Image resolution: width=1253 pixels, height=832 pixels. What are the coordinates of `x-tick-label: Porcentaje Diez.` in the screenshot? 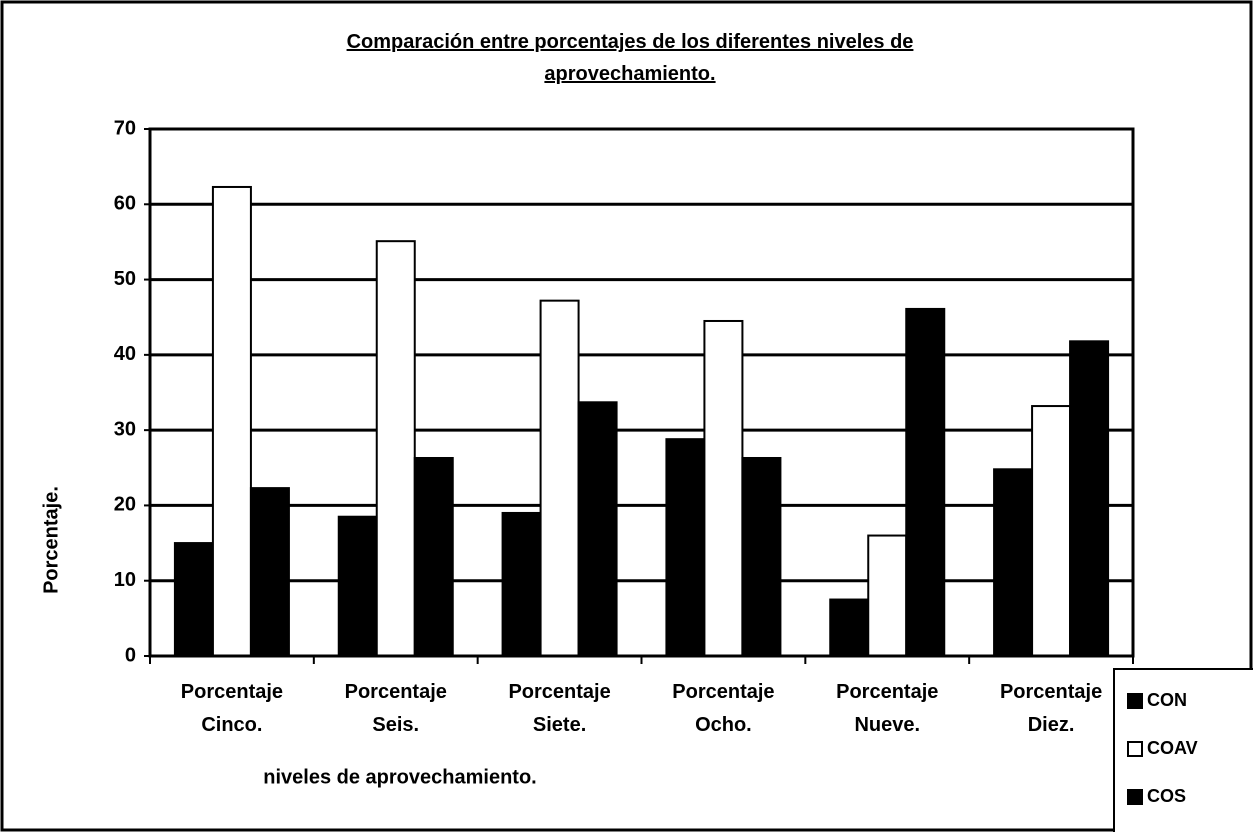 It's located at (1051, 708).